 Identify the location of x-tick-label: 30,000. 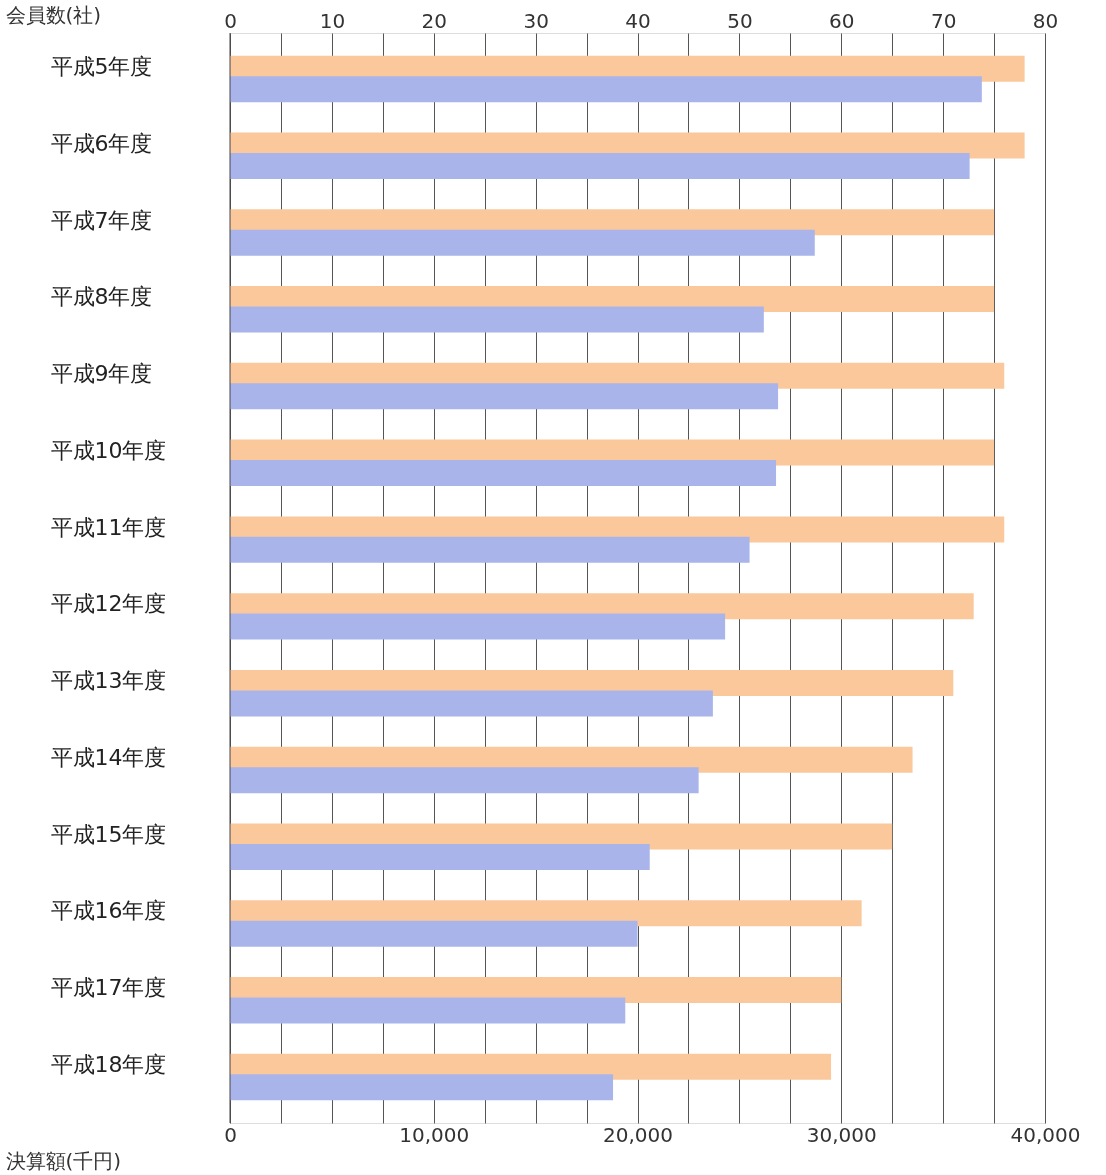
(841, 1134).